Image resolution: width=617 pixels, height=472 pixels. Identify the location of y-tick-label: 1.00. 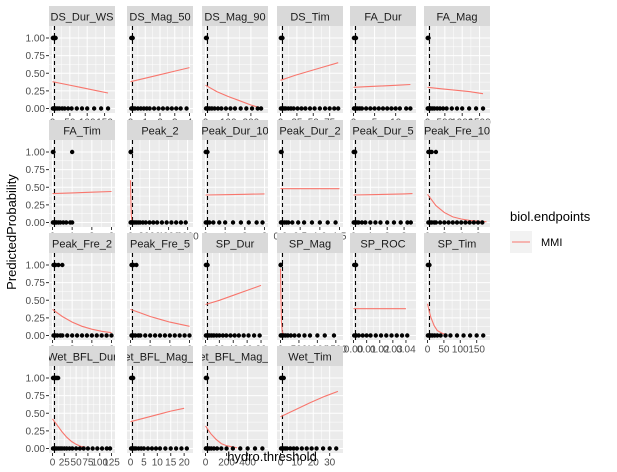
(36, 153).